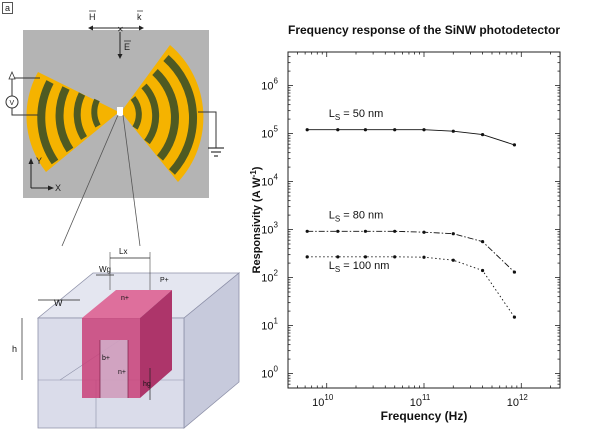  What do you see at coordinates (518, 401) in the screenshot?
I see `x-tick-label: 1012` at bounding box center [518, 401].